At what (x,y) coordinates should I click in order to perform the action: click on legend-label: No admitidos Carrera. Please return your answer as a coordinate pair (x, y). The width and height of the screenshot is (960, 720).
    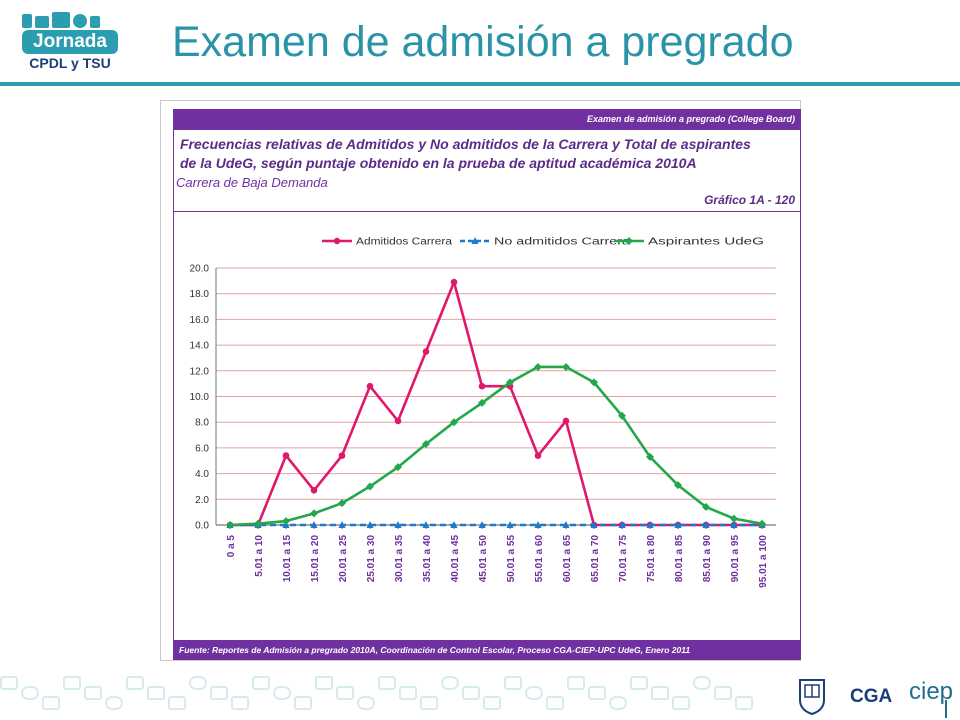
    Looking at the image, I should click on (562, 242).